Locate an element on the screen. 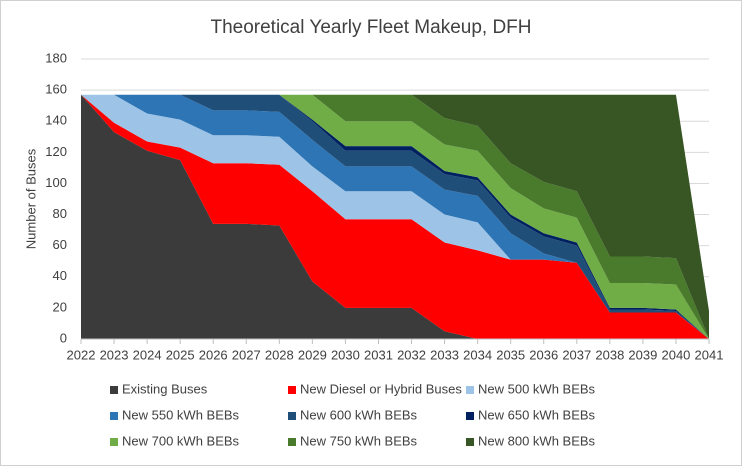 The height and width of the screenshot is (466, 742). x-tick-label: 2035 is located at coordinates (510, 354).